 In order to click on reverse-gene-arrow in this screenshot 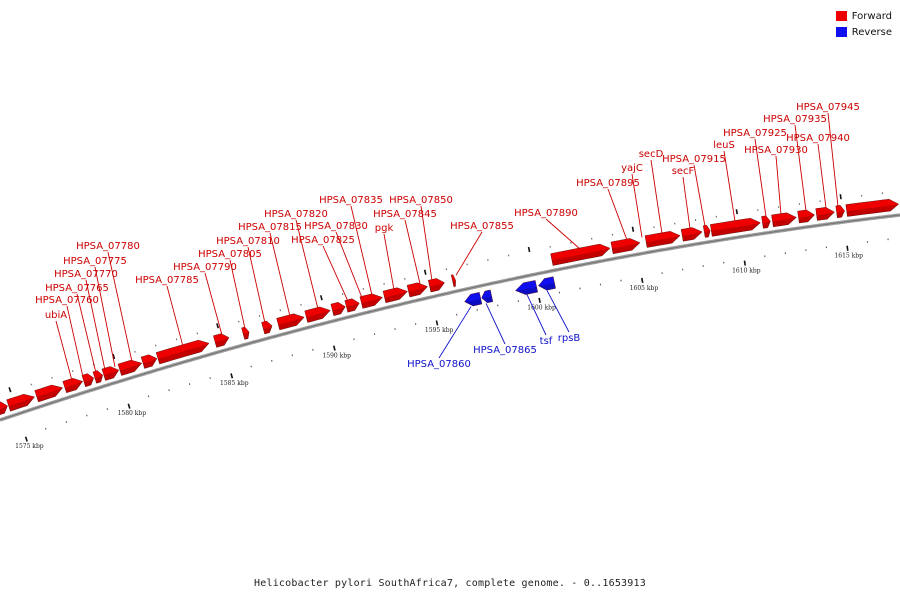, I will do `click(526, 287)`.